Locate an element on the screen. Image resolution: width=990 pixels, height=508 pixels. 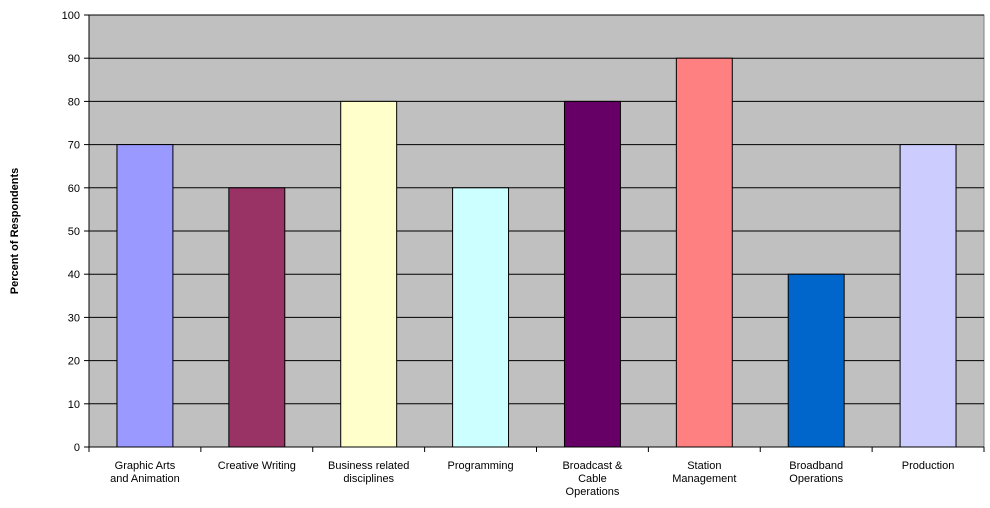
x-tick-label: Creative Writing is located at coordinates (257, 466).